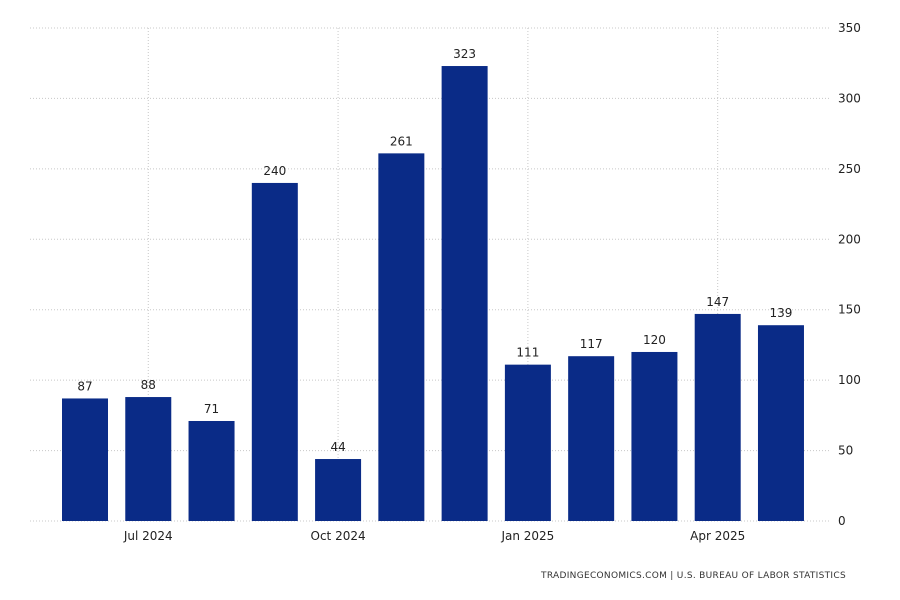  Describe the element at coordinates (148, 459) in the screenshot. I see `bar-jul-2024` at that location.